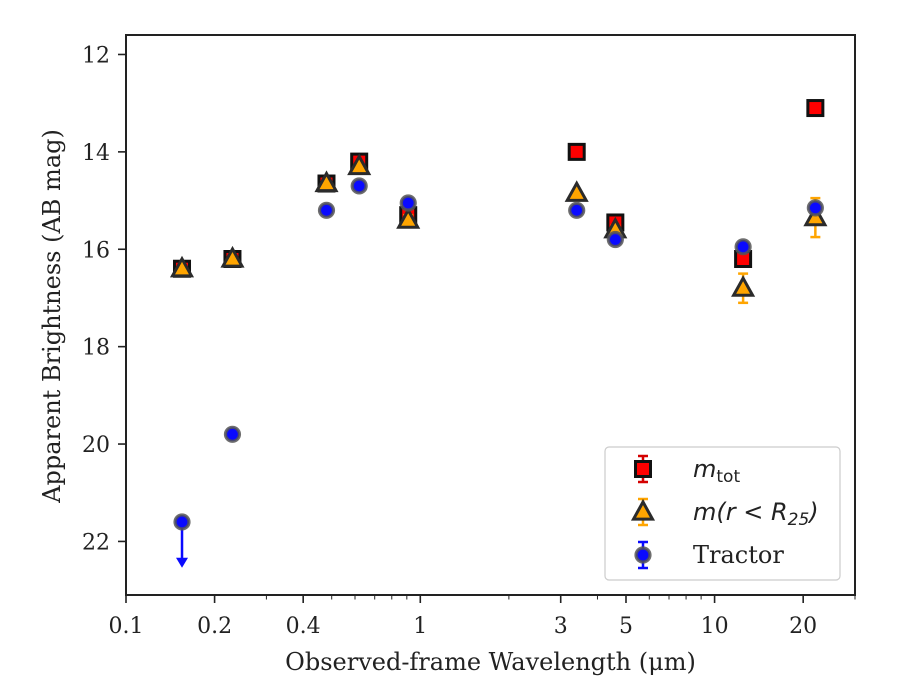 The width and height of the screenshot is (900, 700). I want to click on legend-box, so click(722, 513).